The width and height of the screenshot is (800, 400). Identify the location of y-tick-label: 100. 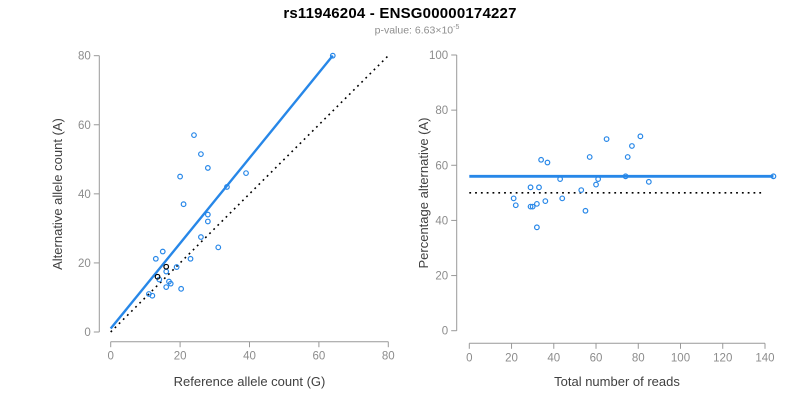
(438, 56).